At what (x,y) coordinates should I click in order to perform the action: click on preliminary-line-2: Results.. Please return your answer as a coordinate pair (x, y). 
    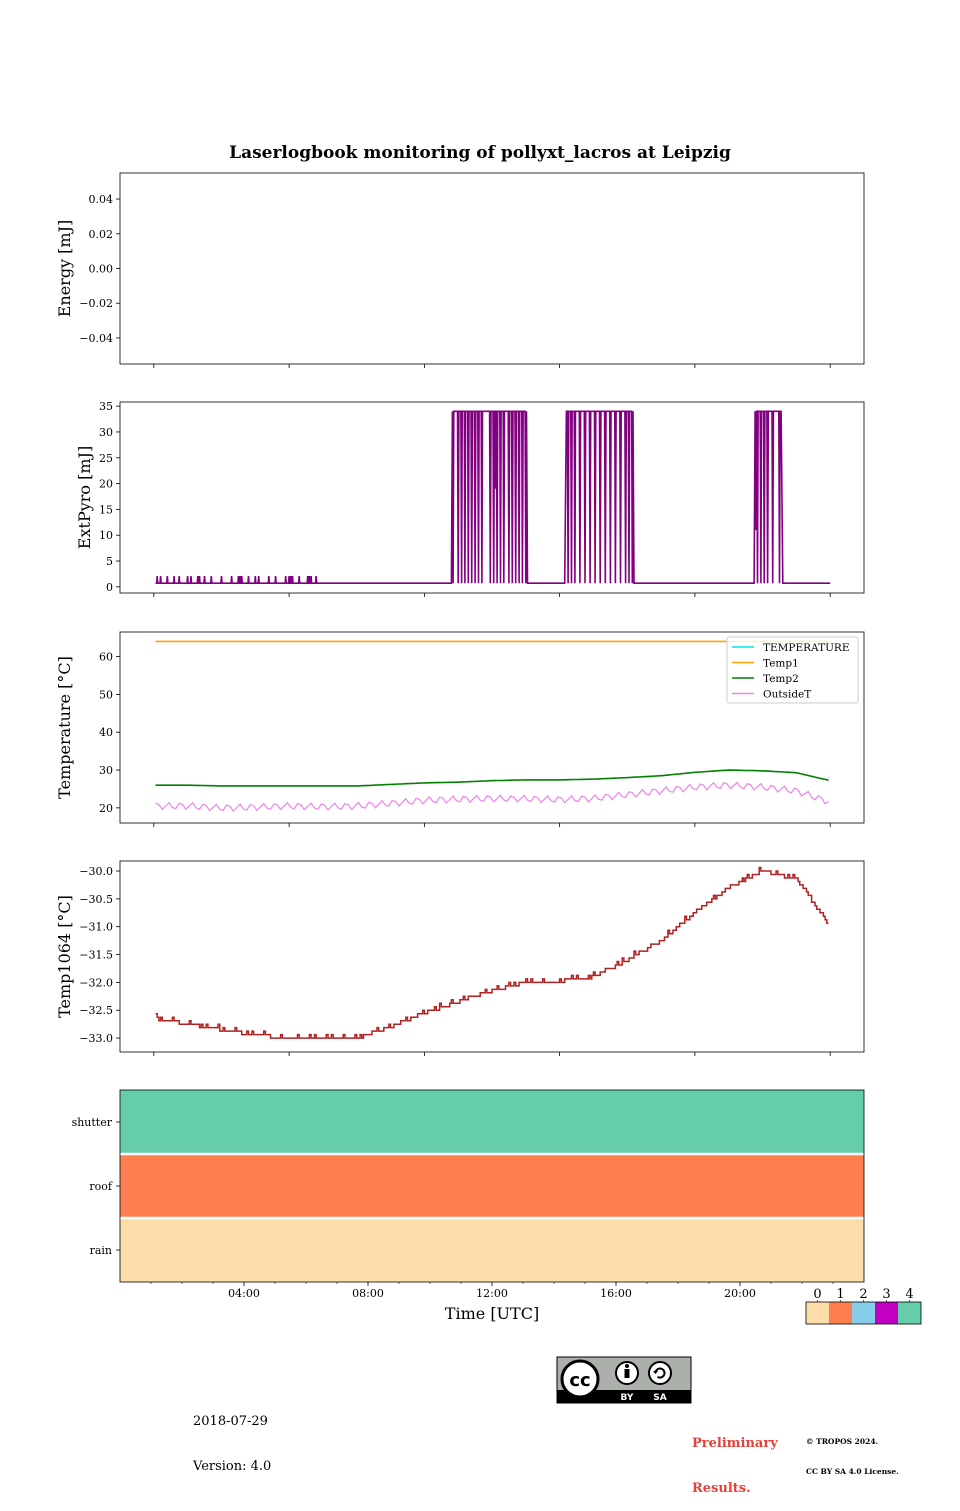
    Looking at the image, I should click on (721, 1488).